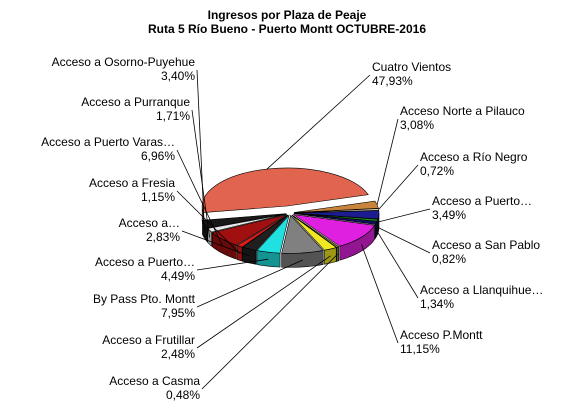  I want to click on slice-label: Acceso a Frutillar, so click(148, 340).